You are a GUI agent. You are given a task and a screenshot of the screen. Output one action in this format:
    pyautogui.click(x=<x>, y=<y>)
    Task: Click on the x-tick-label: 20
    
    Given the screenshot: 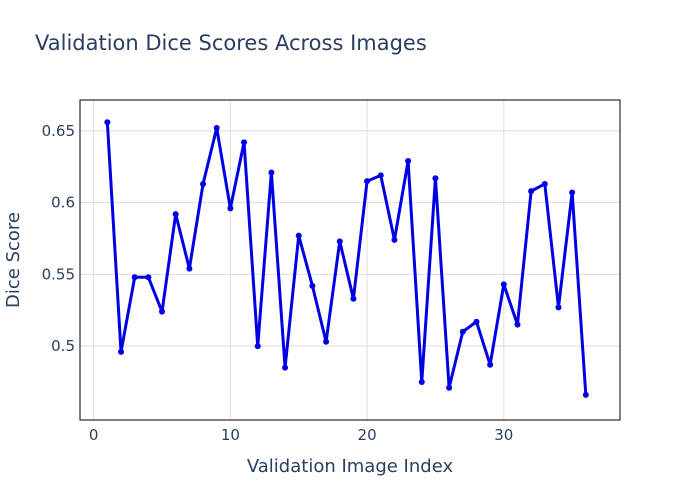 What is the action you would take?
    pyautogui.click(x=367, y=435)
    